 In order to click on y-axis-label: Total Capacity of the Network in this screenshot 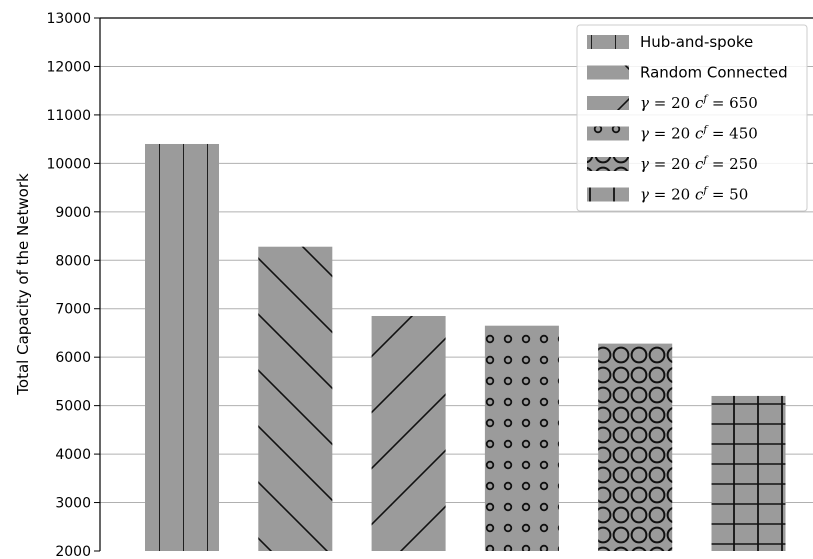, I will do `click(23, 284)`.